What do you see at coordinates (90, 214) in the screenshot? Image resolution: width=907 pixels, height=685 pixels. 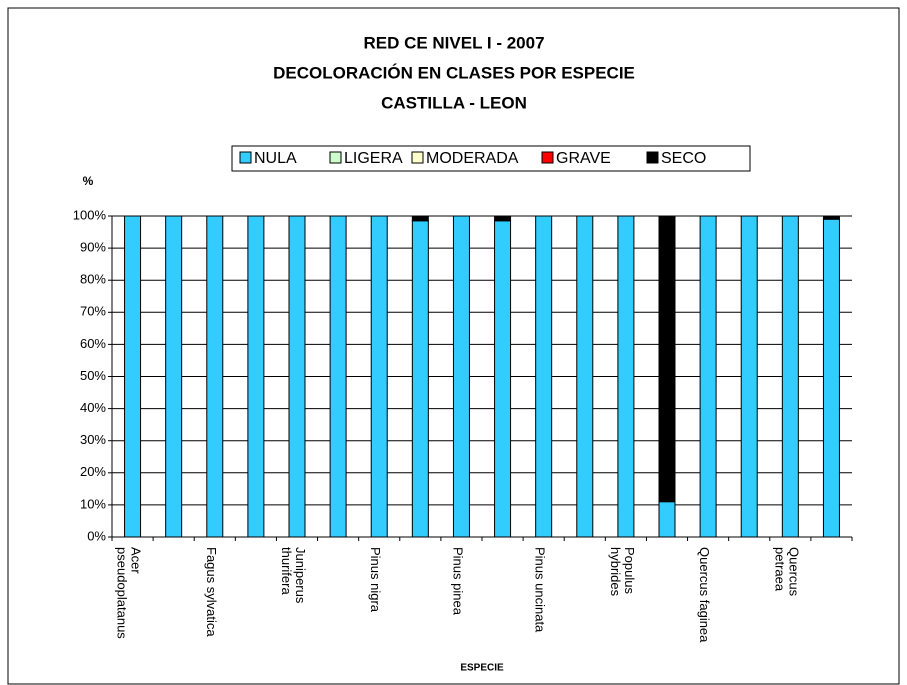 I see `y-tick-label: 100%` at bounding box center [90, 214].